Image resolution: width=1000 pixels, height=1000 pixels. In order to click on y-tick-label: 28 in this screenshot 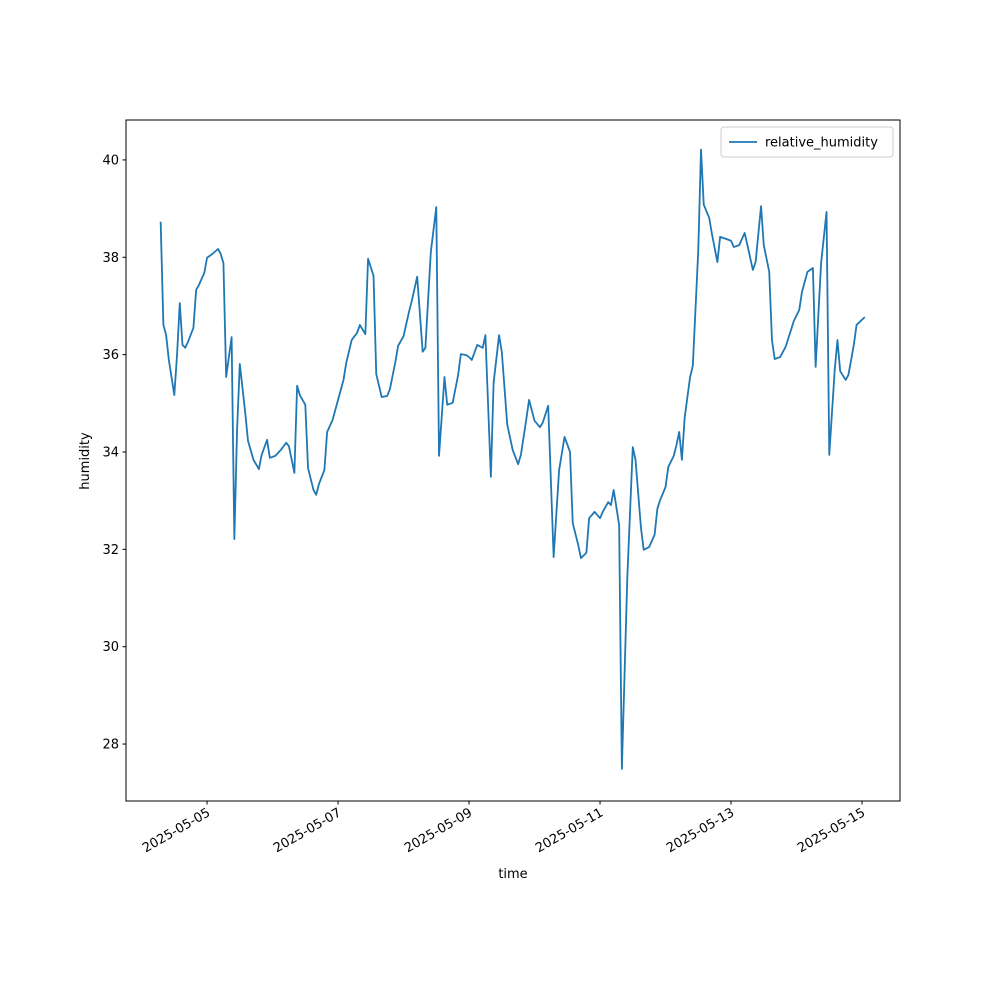, I will do `click(110, 745)`.